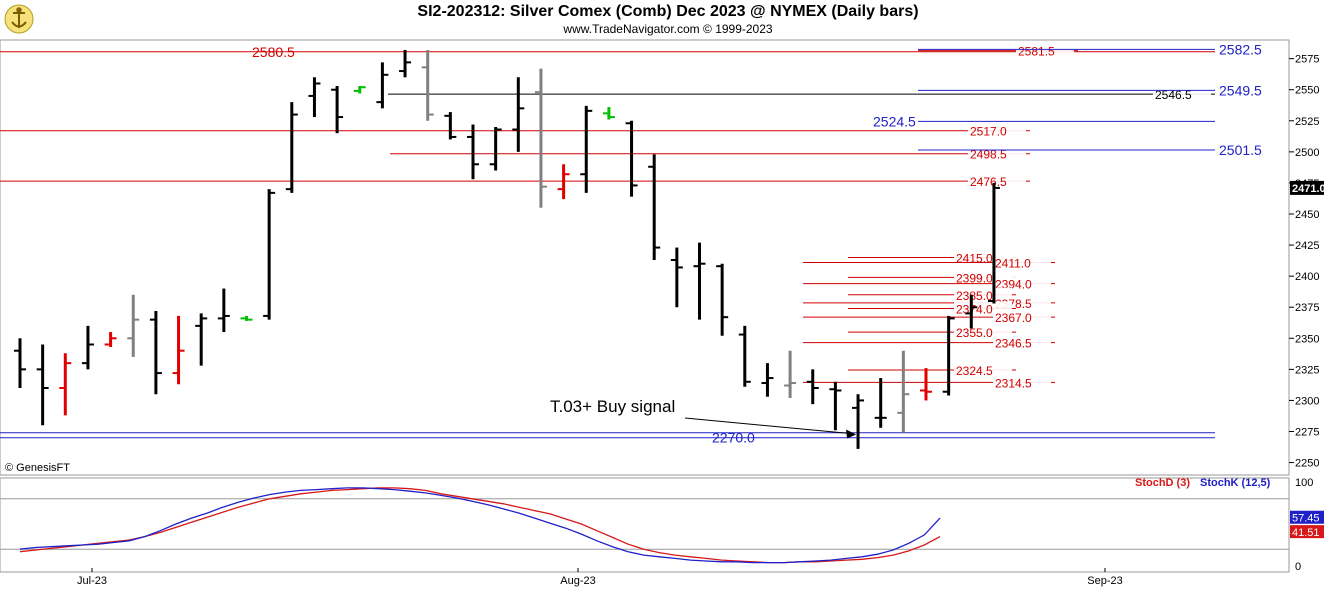 The height and width of the screenshot is (591, 1336). What do you see at coordinates (974, 259) in the screenshot?
I see `level-label: 2415.0` at bounding box center [974, 259].